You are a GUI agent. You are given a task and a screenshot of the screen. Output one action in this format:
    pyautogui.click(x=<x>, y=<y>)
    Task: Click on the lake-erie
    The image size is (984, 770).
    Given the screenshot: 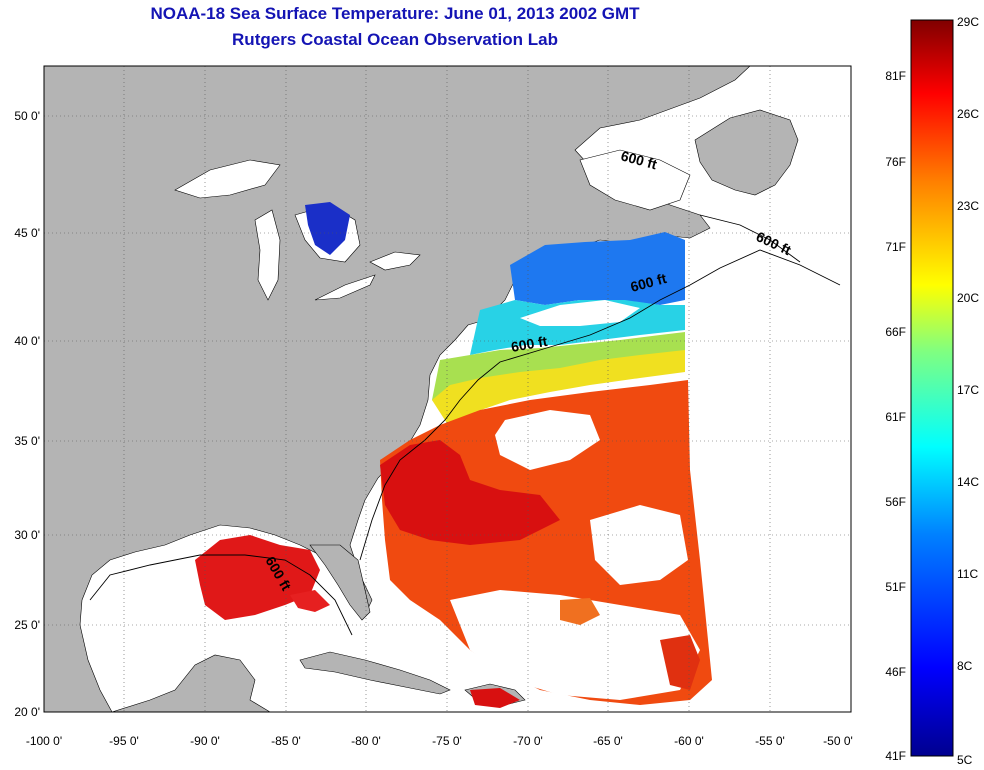 What is the action you would take?
    pyautogui.click(x=345, y=287)
    